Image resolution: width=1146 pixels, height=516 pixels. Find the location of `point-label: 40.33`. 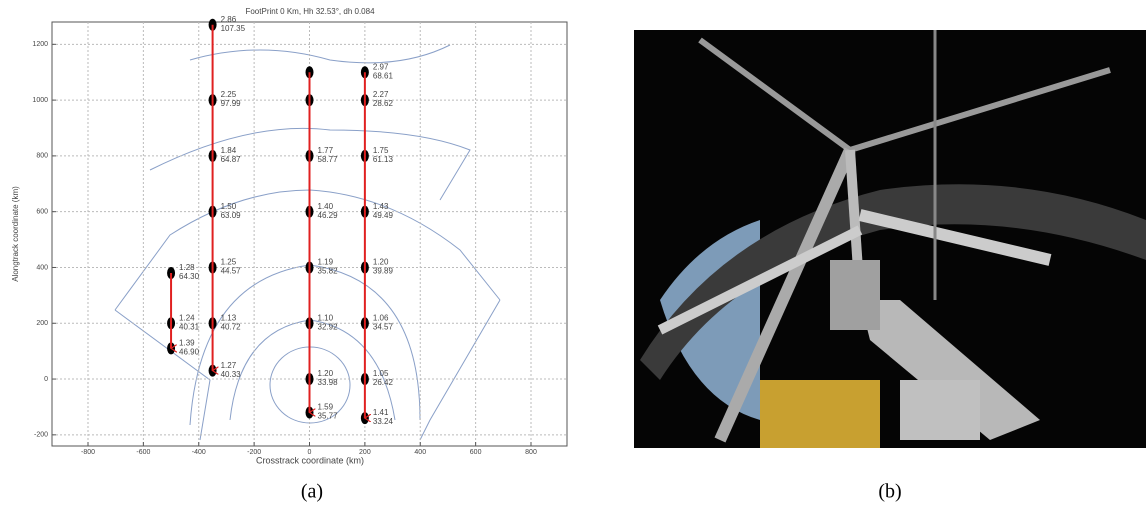

point-label: 40.33 is located at coordinates (231, 374).